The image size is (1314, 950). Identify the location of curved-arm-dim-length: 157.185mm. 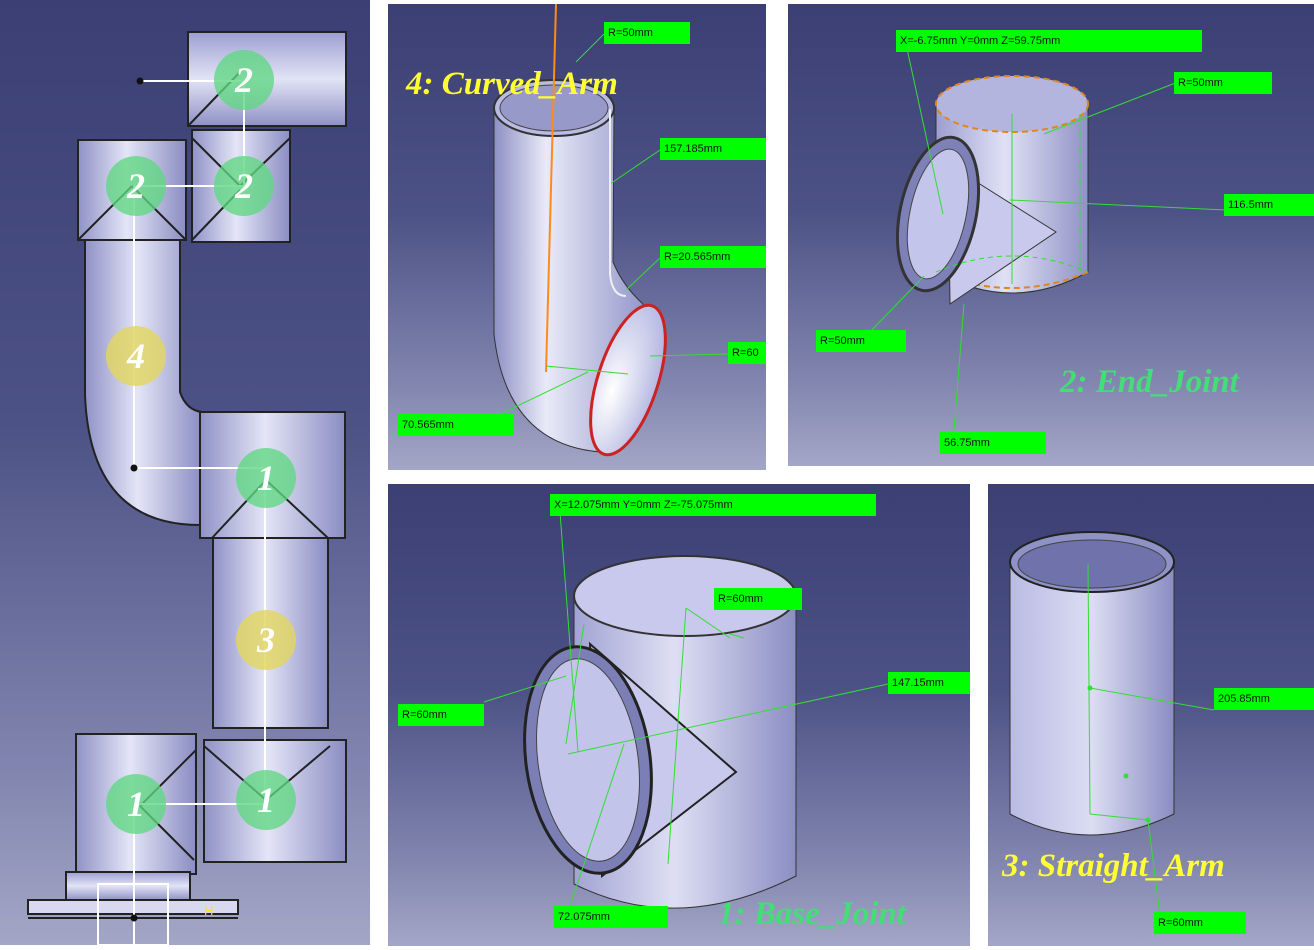
(713, 149).